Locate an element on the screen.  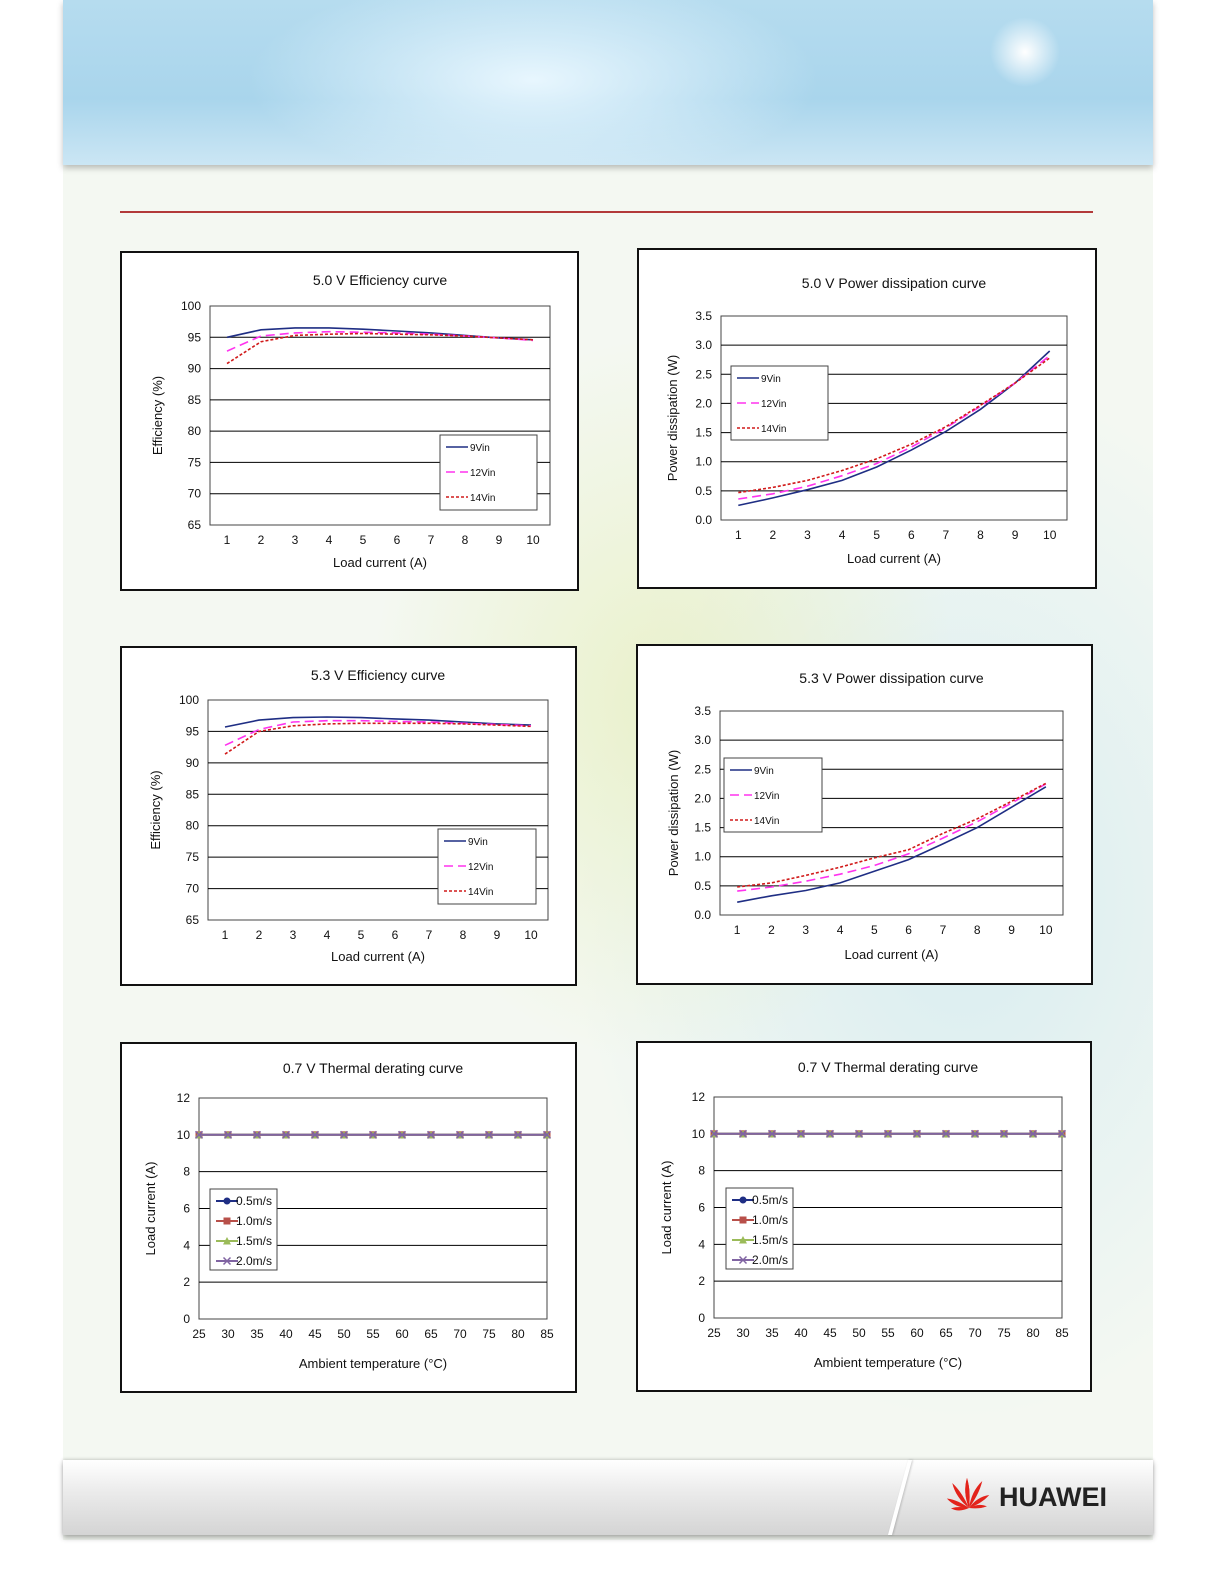
x-tick-label: 40 is located at coordinates (801, 1333).